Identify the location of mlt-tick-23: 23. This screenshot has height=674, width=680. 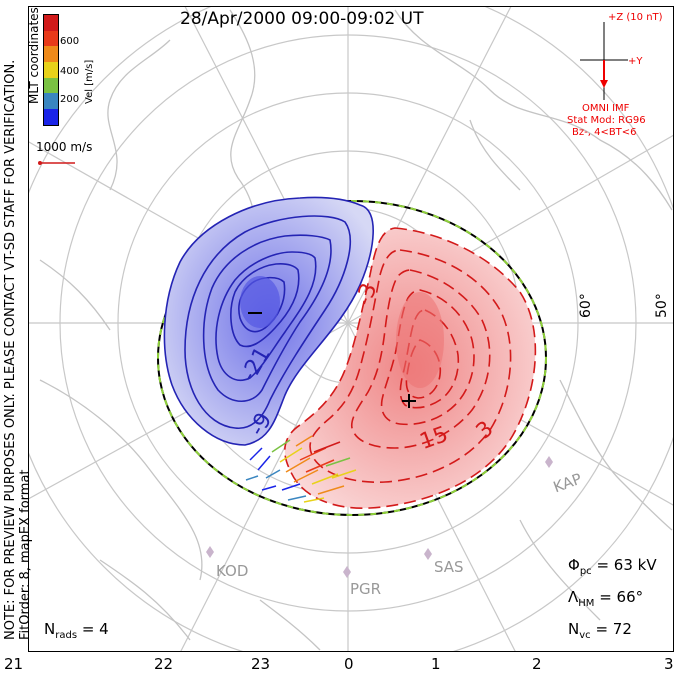
(261, 664).